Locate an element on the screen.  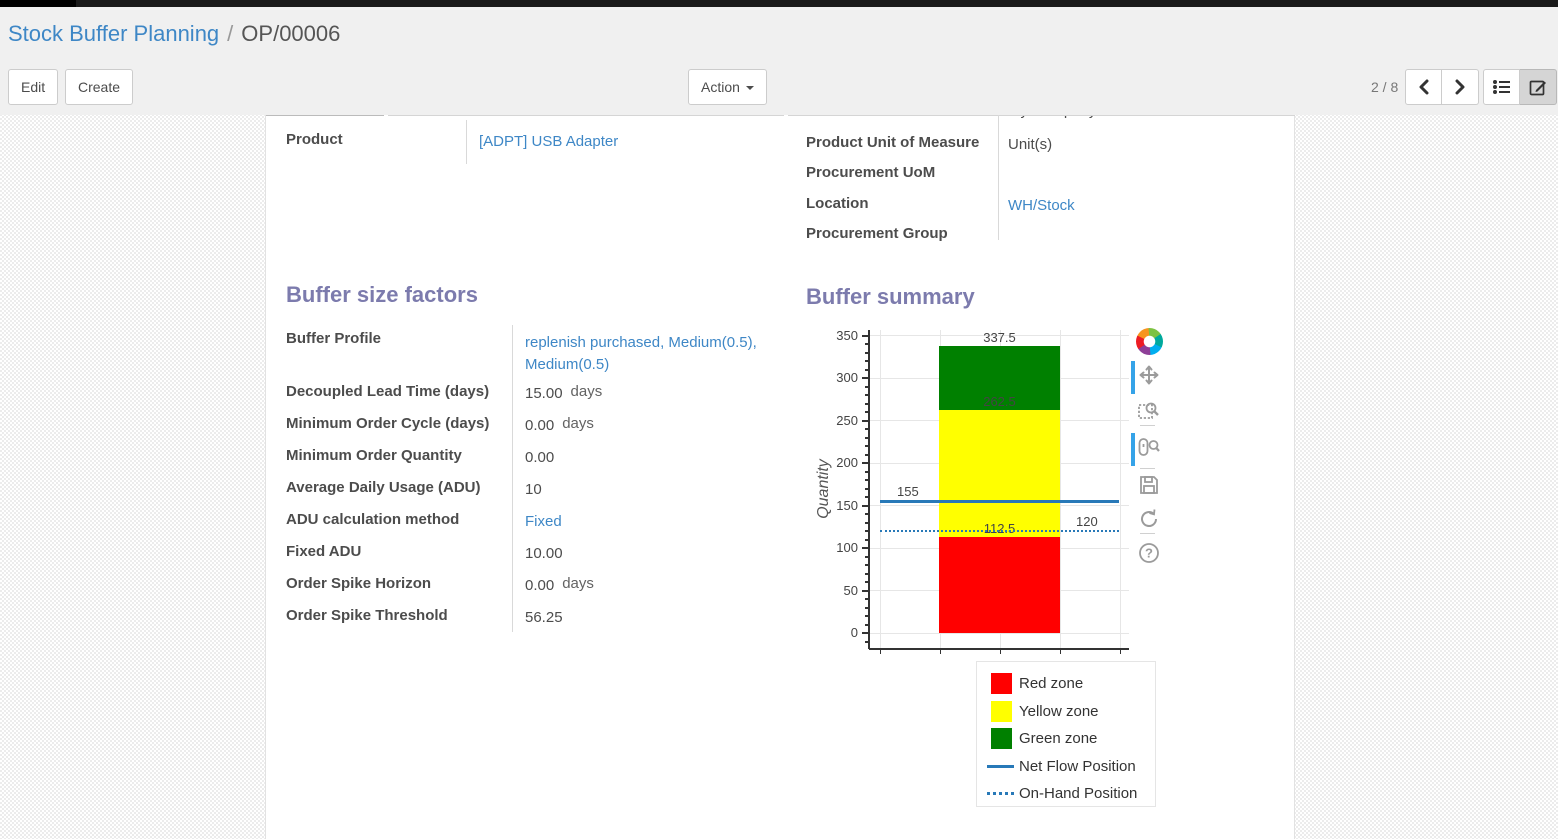
line-value-label: 155 is located at coordinates (908, 492).